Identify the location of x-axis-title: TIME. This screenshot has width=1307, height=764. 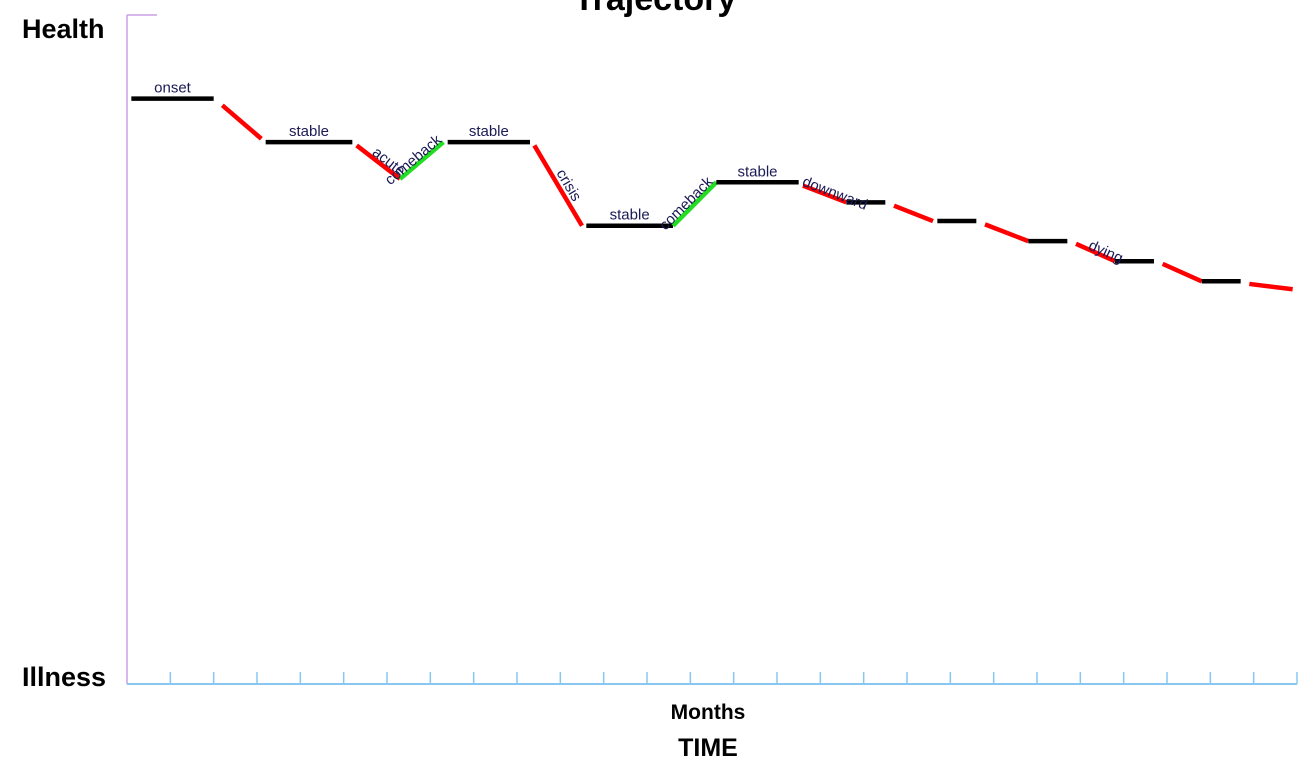
(708, 748).